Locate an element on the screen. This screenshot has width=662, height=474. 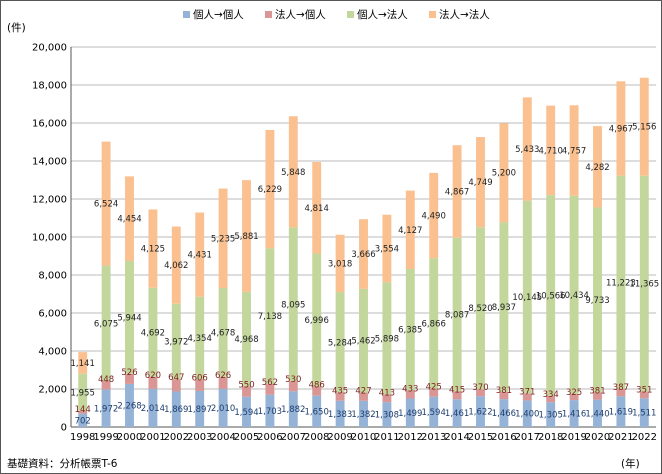
data-label: 4,282 is located at coordinates (597, 168).